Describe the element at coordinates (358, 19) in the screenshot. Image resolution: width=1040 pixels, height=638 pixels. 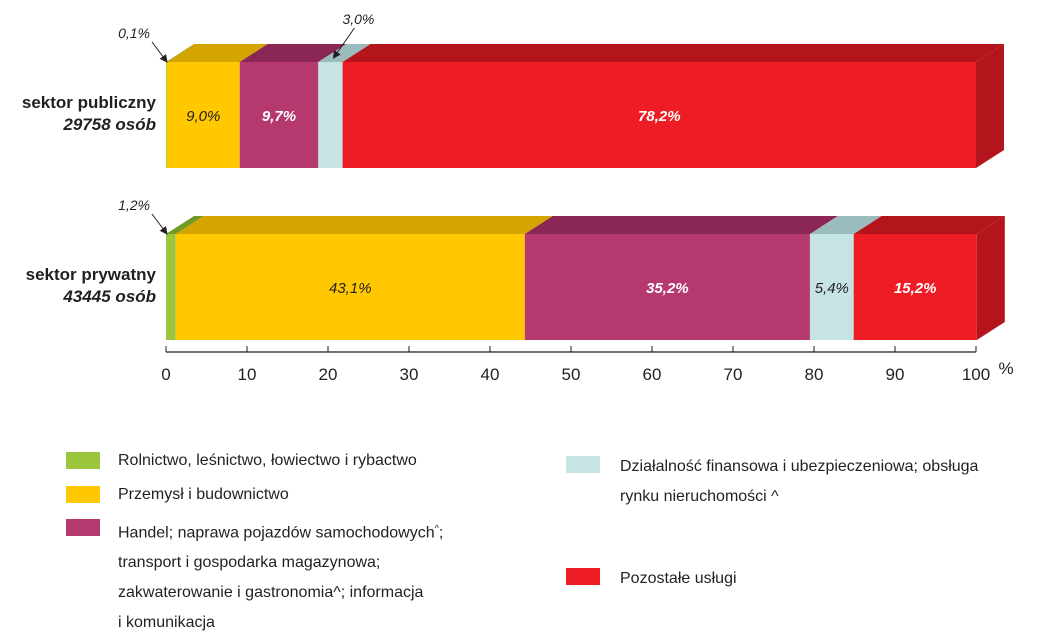
I see `data-label-0-3: 3,0%` at that location.